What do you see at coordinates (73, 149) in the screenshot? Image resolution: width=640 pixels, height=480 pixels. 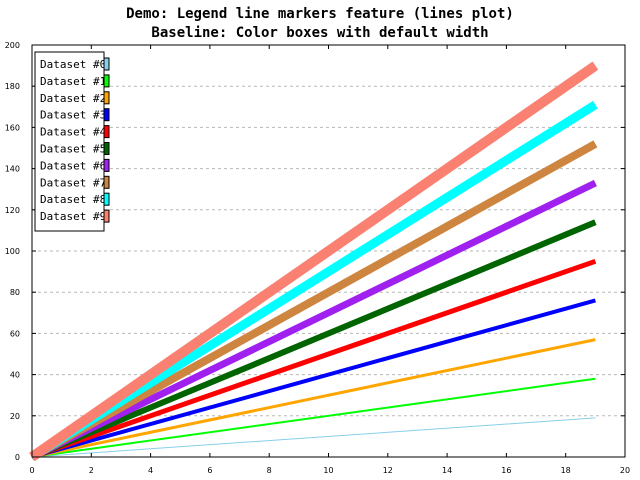 I see `legend-label-5: Dataset #5` at bounding box center [73, 149].